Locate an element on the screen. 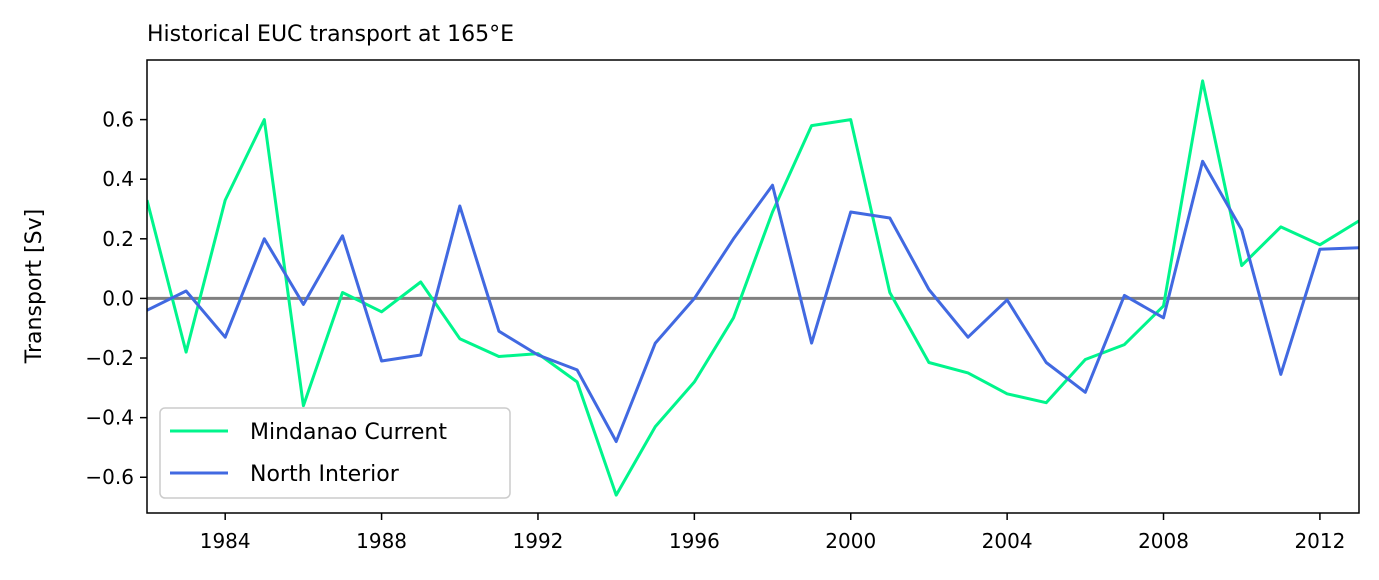  legend-label-mindanao-current: Mindanao Current is located at coordinates (348, 432).